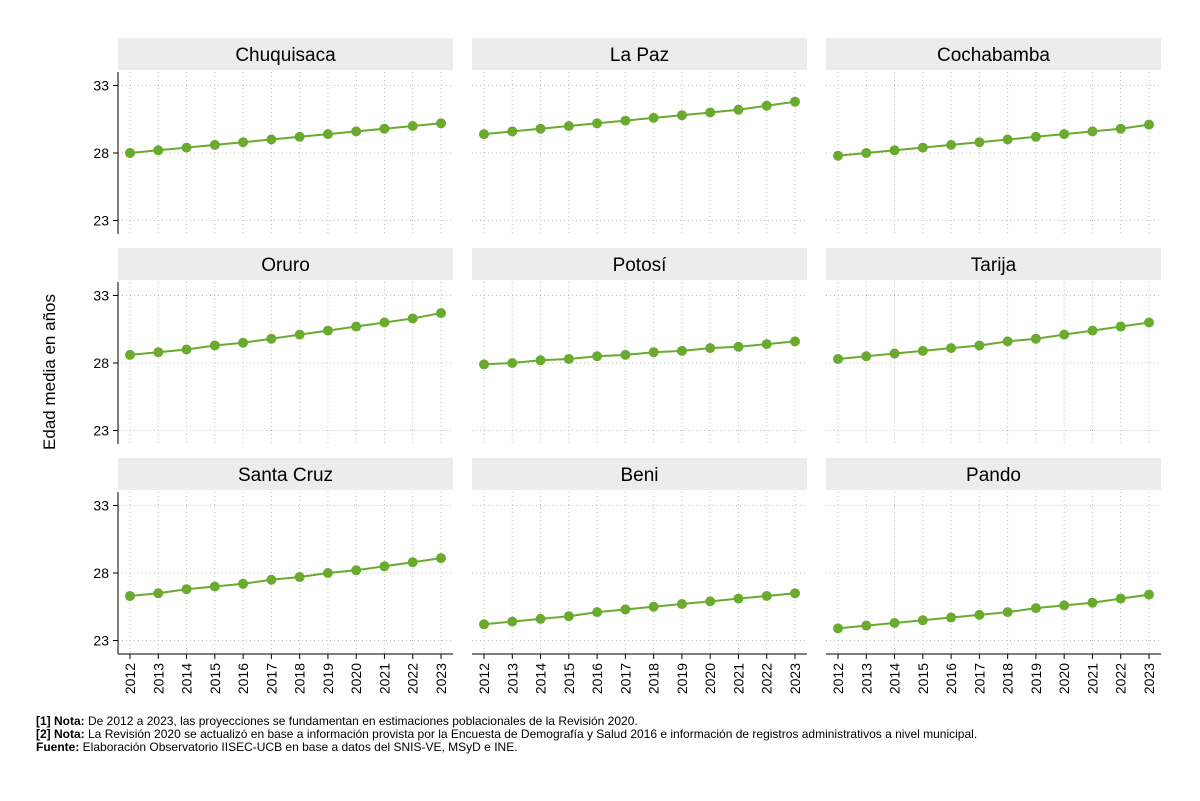 The width and height of the screenshot is (1200, 801). What do you see at coordinates (58, 747) in the screenshot?
I see `source-label: Fuente:` at bounding box center [58, 747].